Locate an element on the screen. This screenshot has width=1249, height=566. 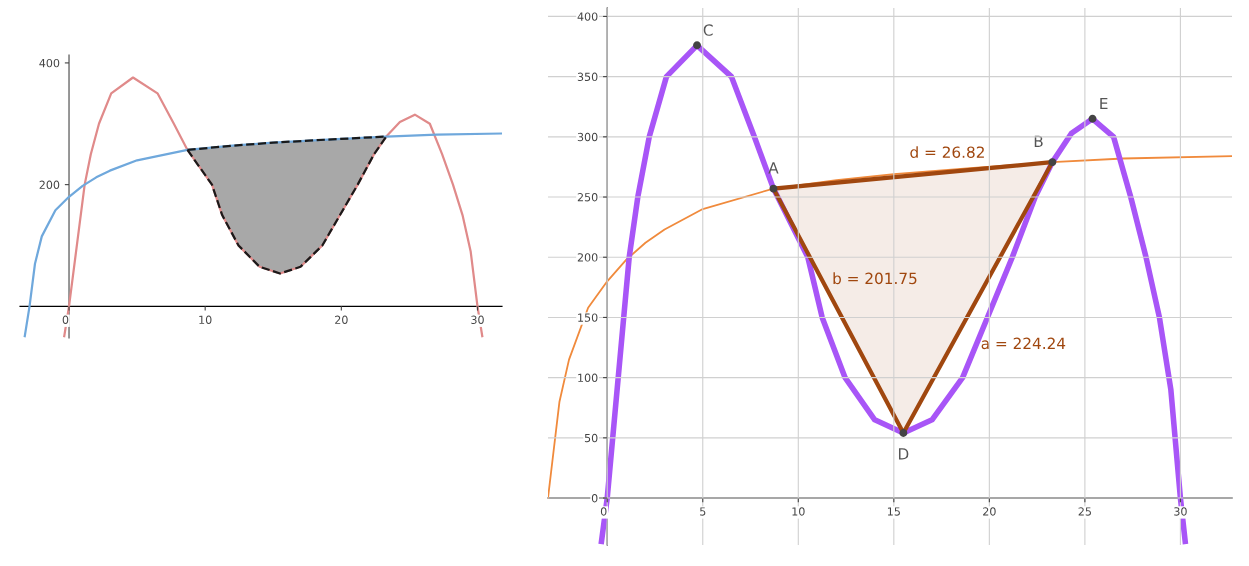
annotation: b = 201.75 is located at coordinates (875, 278).